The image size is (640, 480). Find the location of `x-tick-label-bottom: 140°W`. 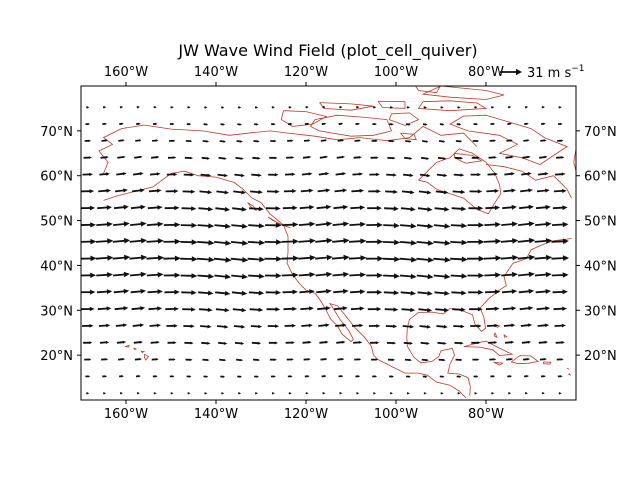

x-tick-label-bottom: 140°W is located at coordinates (216, 414).